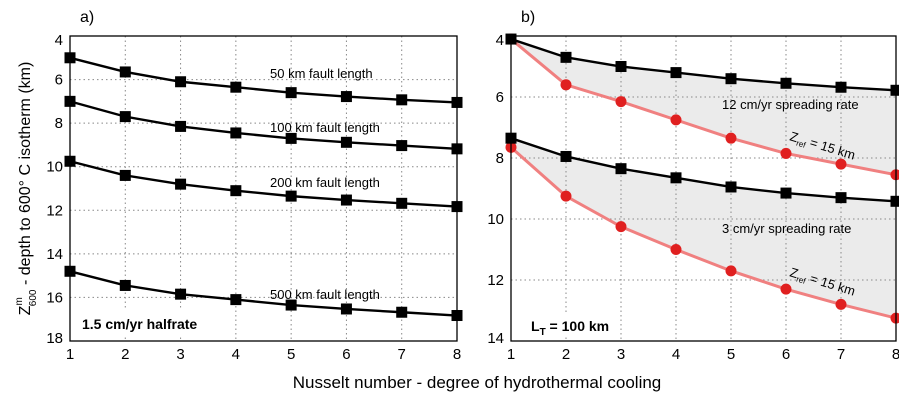 The image size is (899, 393). What do you see at coordinates (263, 125) in the screenshot?
I see `series-line-100km` at bounding box center [263, 125].